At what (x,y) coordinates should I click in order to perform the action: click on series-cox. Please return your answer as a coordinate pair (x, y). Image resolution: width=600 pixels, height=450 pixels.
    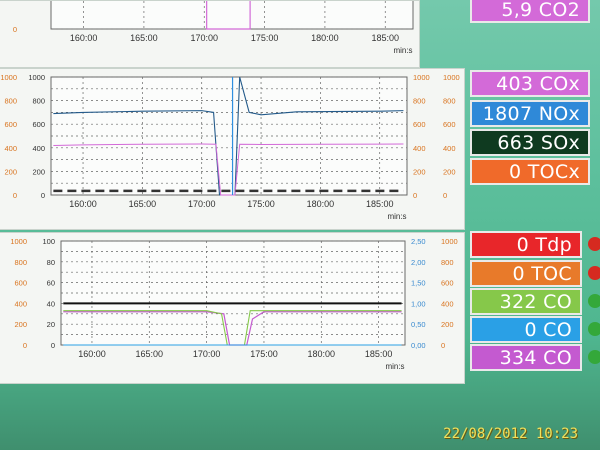
    Looking at the image, I should click on (228, 169).